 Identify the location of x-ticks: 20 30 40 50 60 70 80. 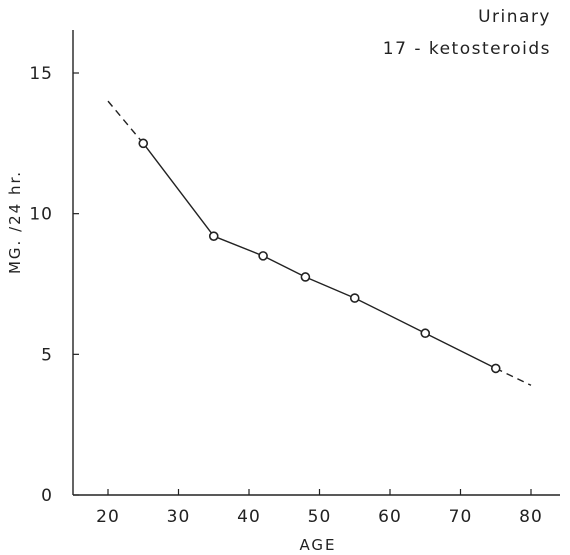
(319, 508).